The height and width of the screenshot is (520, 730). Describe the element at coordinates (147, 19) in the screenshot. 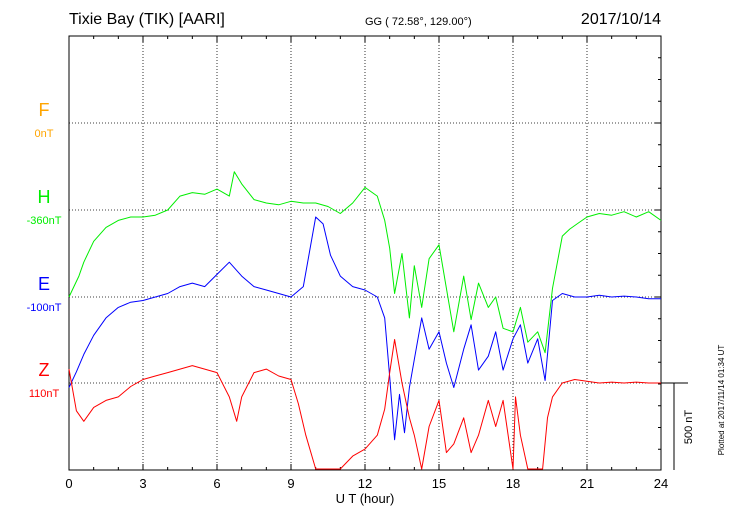

I see `station-title: Tixie Bay (TIK) [AARI]` at that location.